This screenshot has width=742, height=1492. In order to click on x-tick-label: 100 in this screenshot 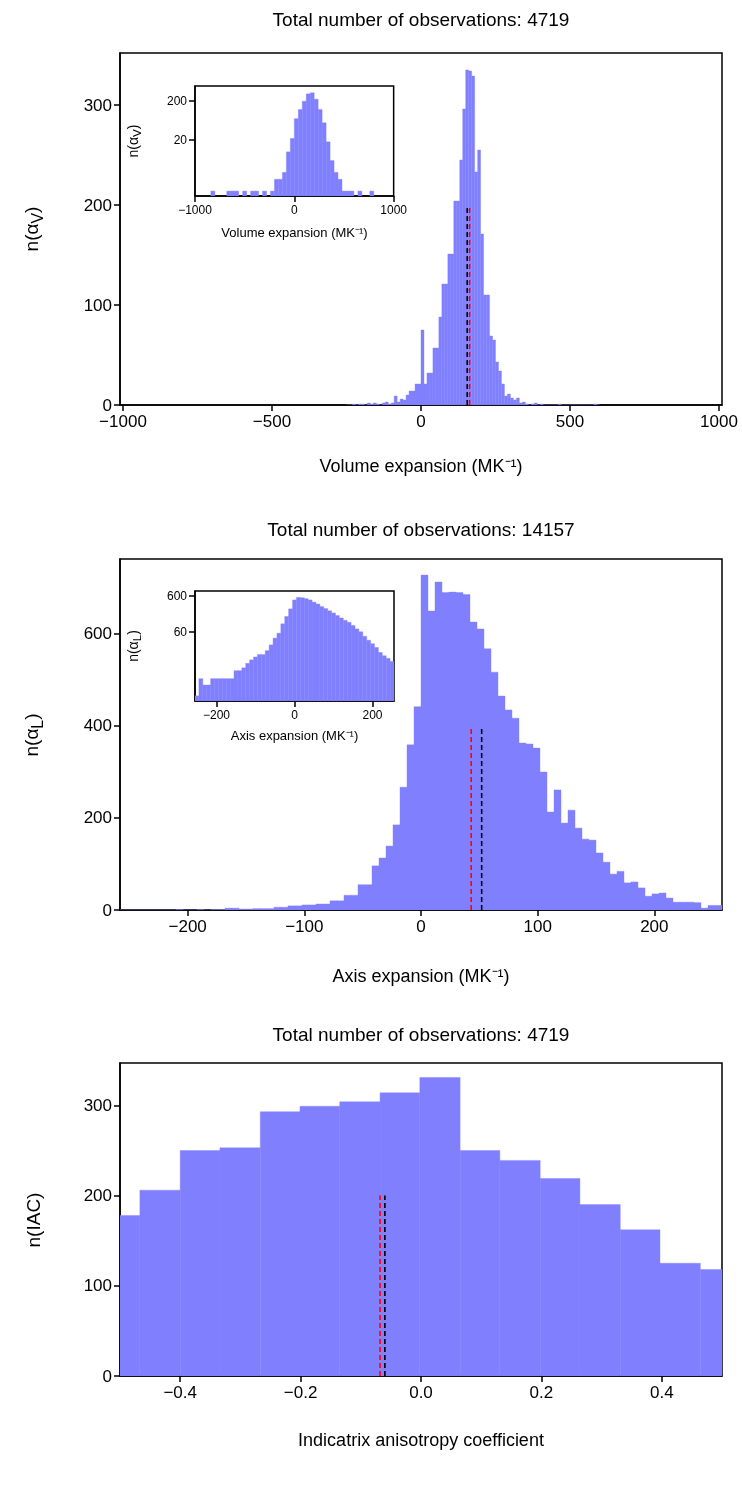, I will do `click(537, 926)`.